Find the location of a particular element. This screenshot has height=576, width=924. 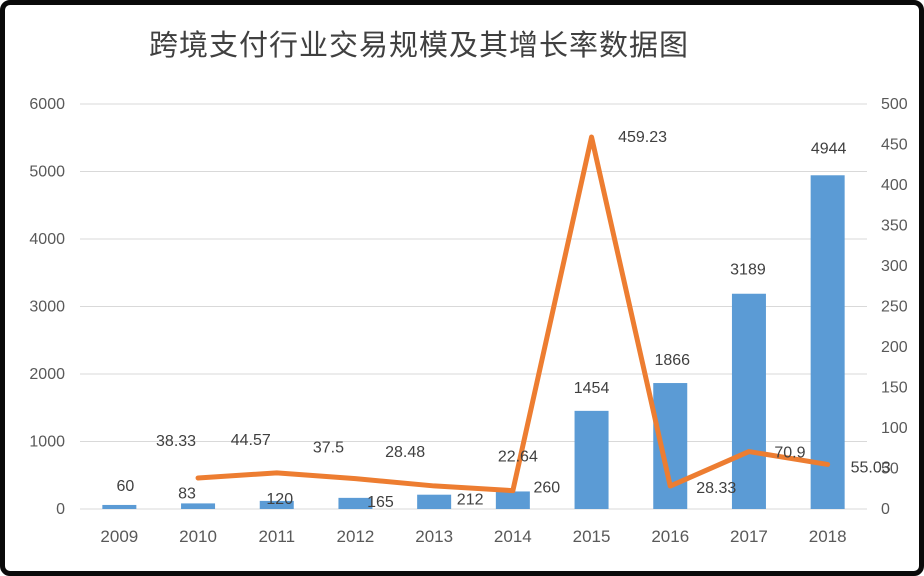

bar-2014 is located at coordinates (512, 500).